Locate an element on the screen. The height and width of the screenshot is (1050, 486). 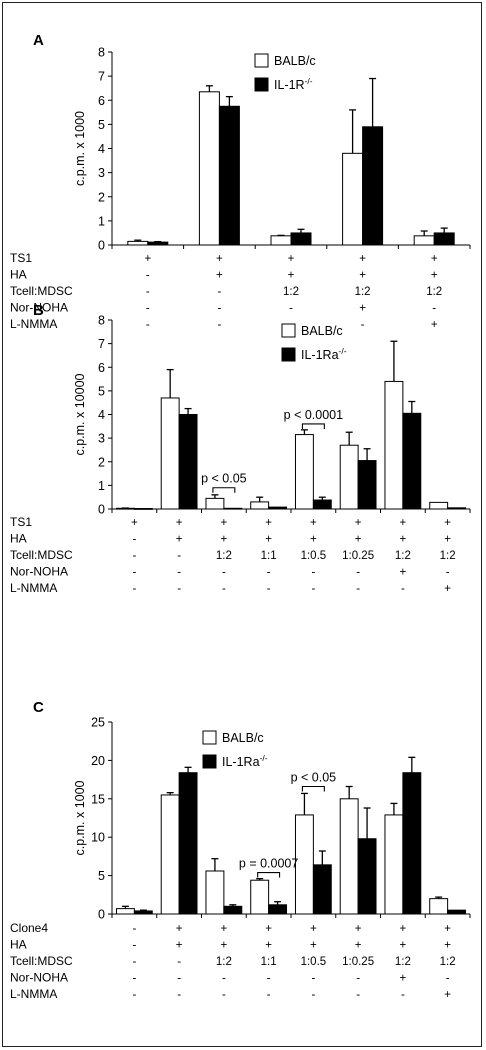
panel-c-legend-swatch-balbc is located at coordinates (209, 737).